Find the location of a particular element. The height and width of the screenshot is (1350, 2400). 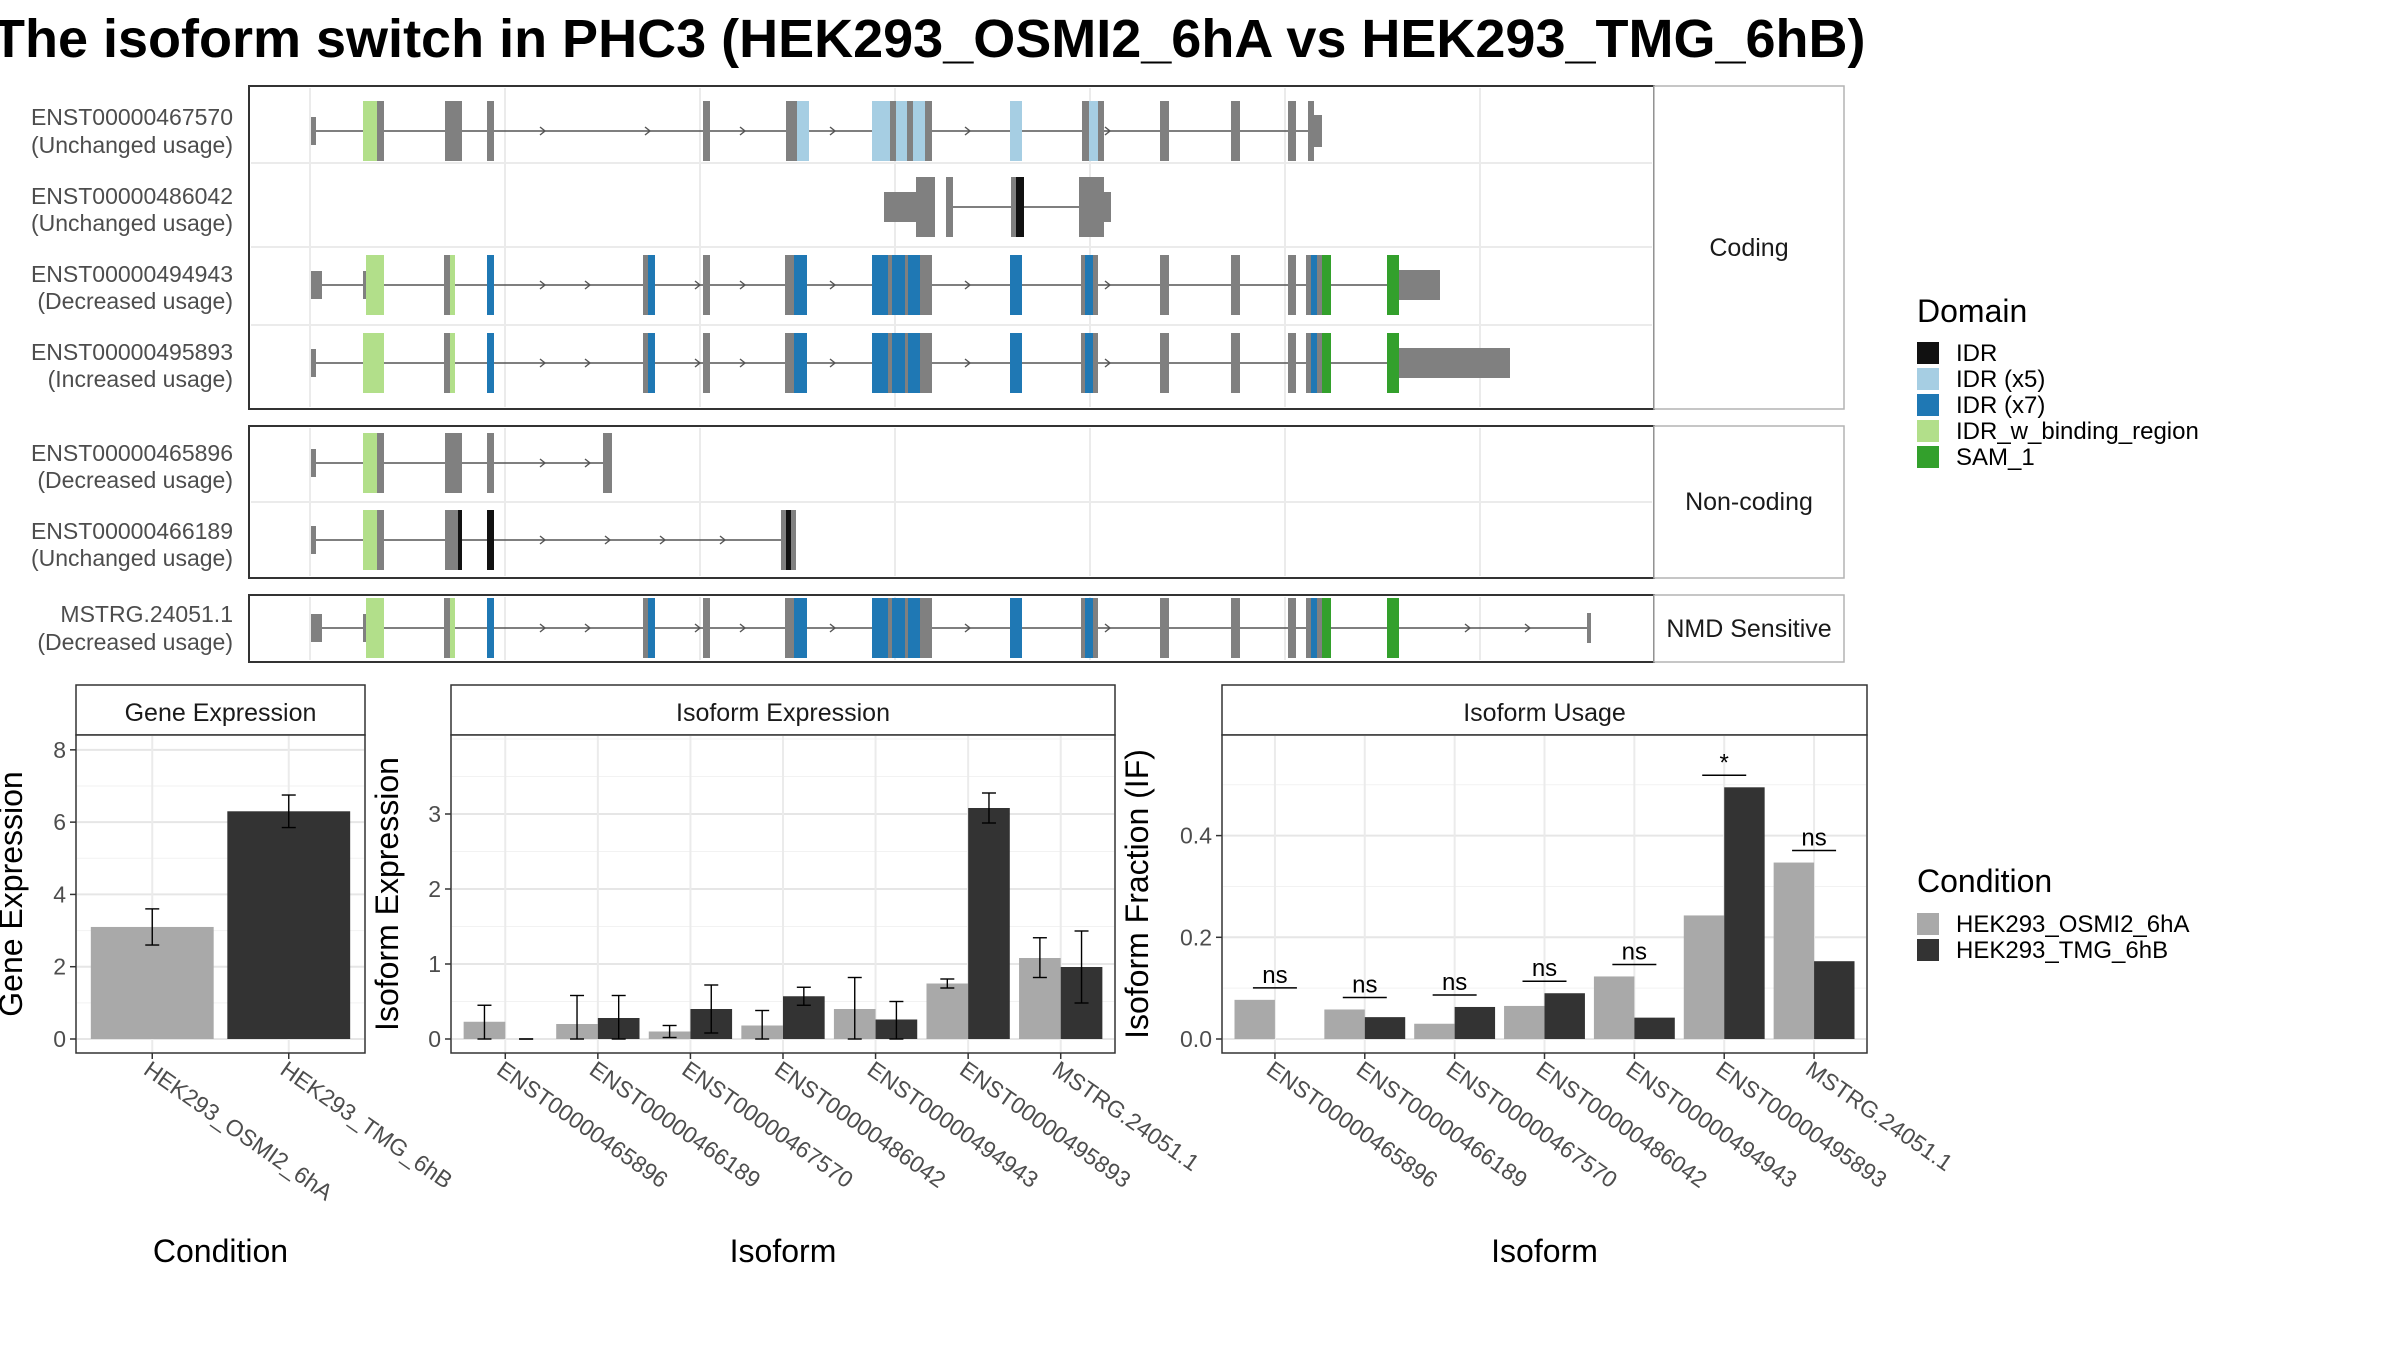

significance-label: ns is located at coordinates (1634, 951).